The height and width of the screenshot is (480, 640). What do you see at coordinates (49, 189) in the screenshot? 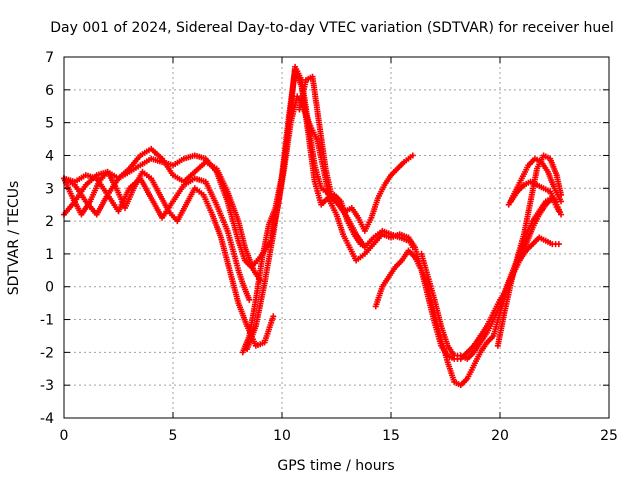
I see `y-tick-label: 3` at bounding box center [49, 189].